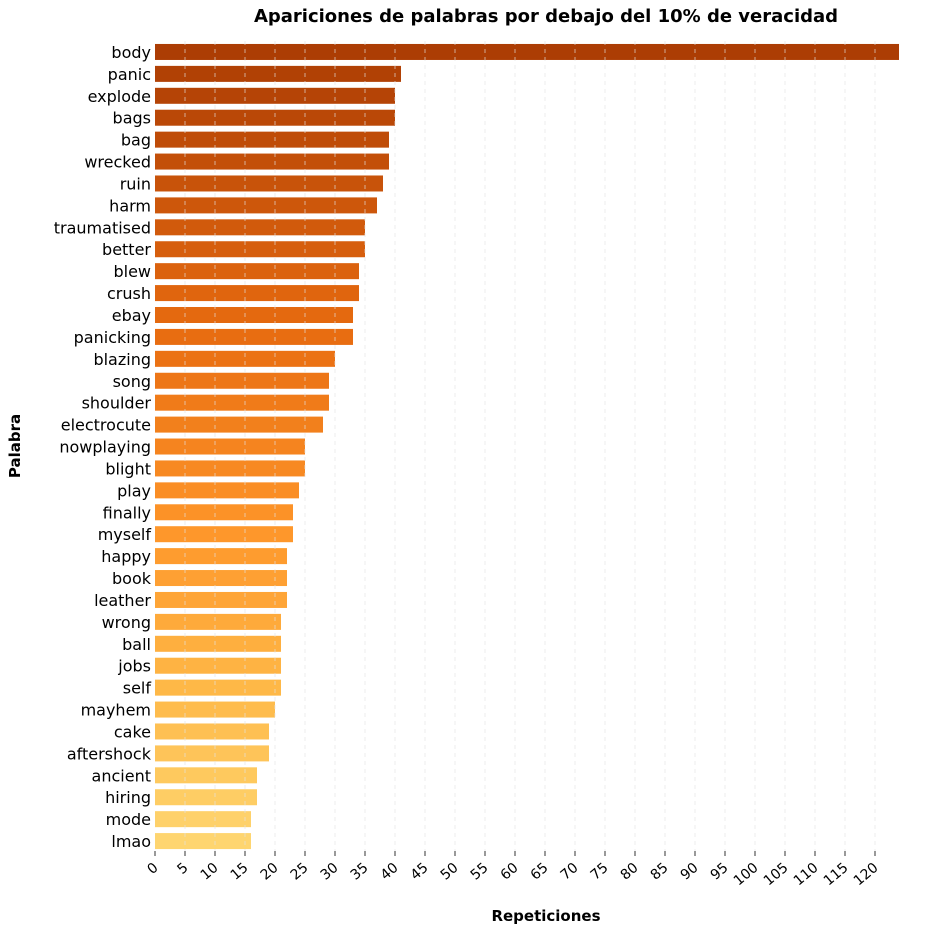 The height and width of the screenshot is (931, 943). What do you see at coordinates (131, 52) in the screenshot?
I see `category-label: body` at bounding box center [131, 52].